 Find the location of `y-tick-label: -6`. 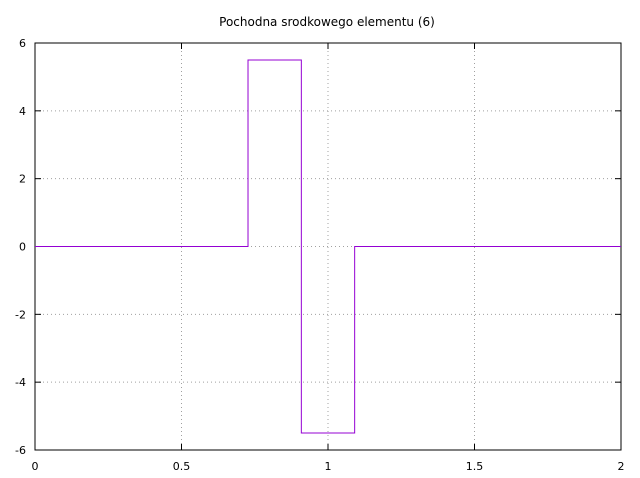

y-tick-label: -6 is located at coordinates (20, 450).